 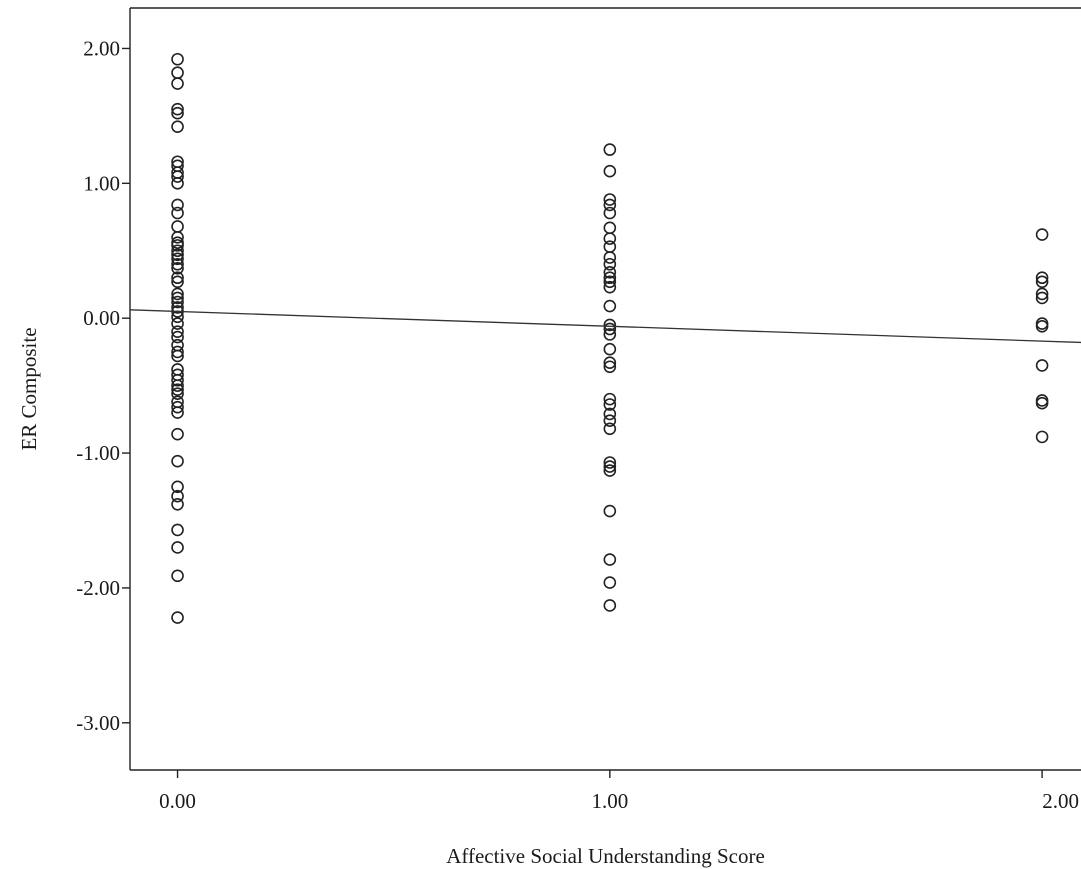 I want to click on y-tick-label: -2.00, so click(x=98, y=588).